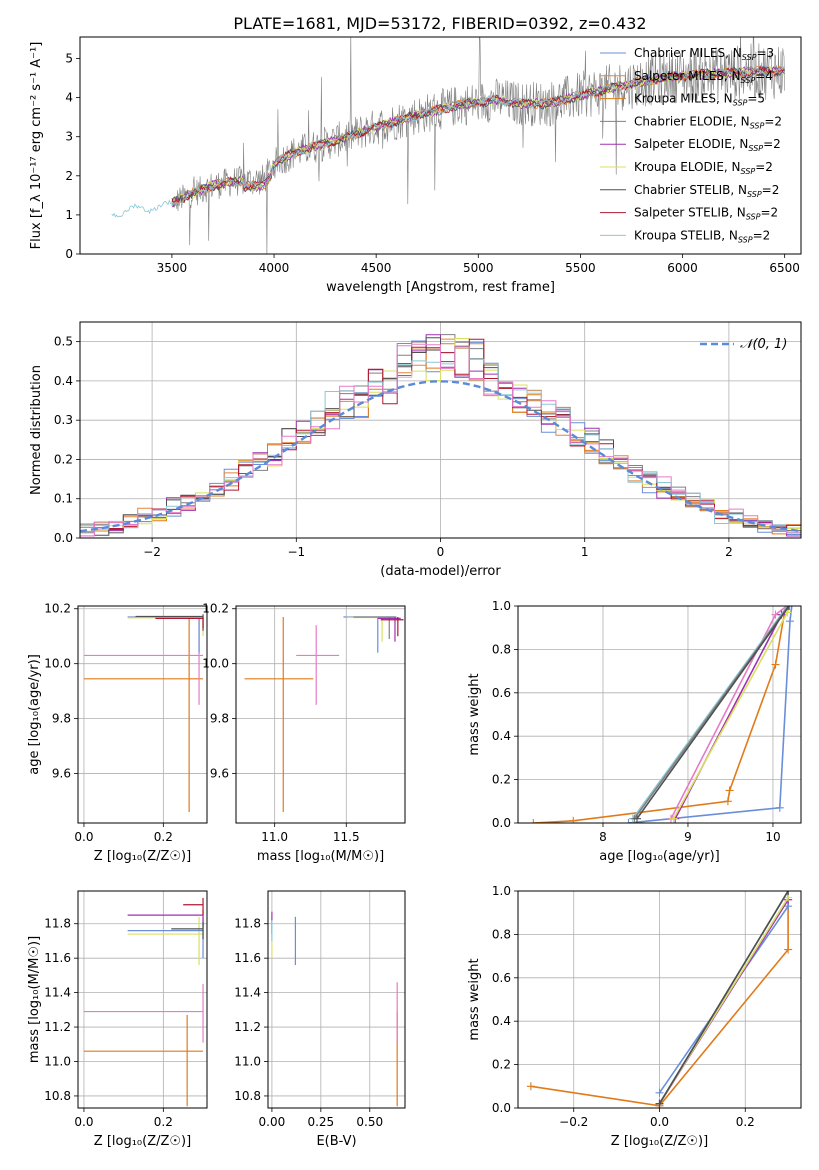 This screenshot has width=819, height=1170. Describe the element at coordinates (57, 664) in the screenshot. I see `y-tick-label: 10.0` at that location.